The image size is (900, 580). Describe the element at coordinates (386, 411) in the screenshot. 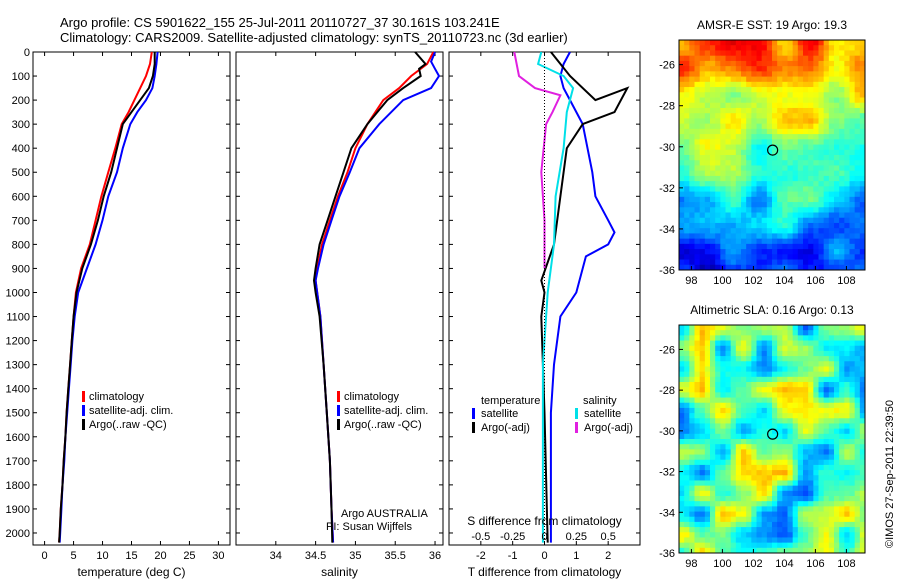

I see `legend-label: satellite-adj. clim.` at that location.